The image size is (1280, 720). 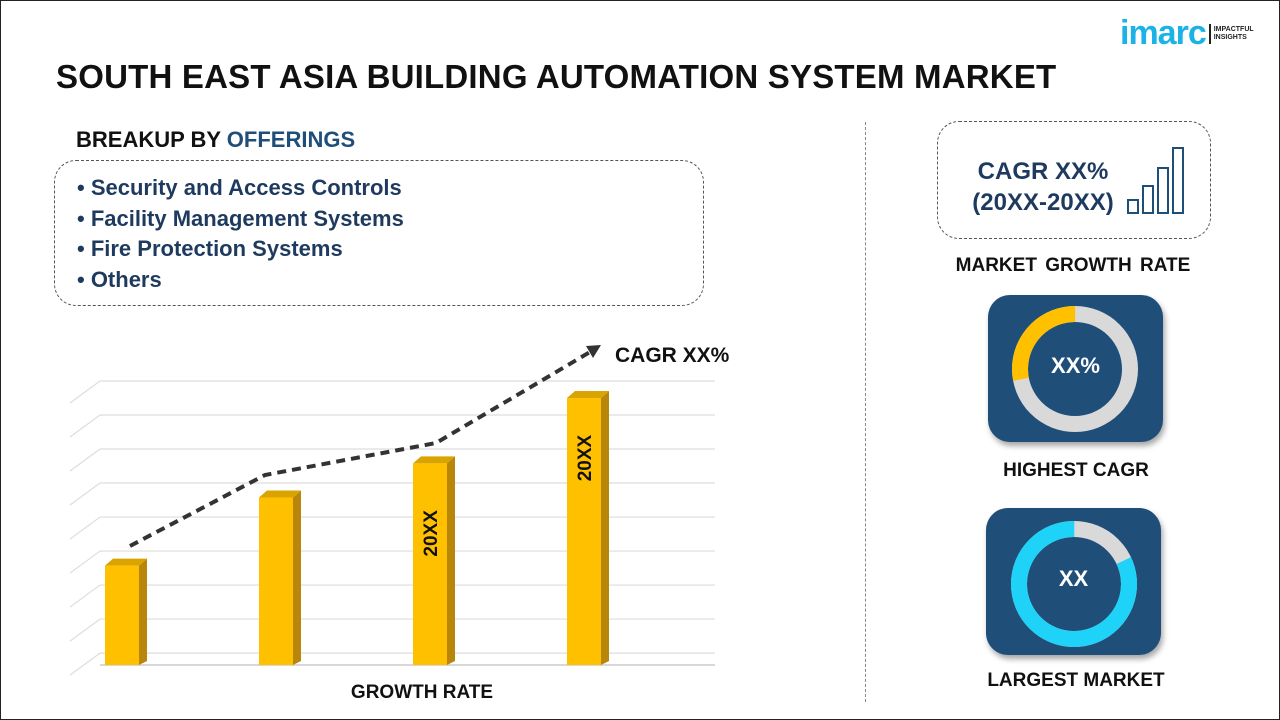 What do you see at coordinates (1076, 470) in the screenshot?
I see `highest-cagr-label: HIGHEST CAGR` at bounding box center [1076, 470].